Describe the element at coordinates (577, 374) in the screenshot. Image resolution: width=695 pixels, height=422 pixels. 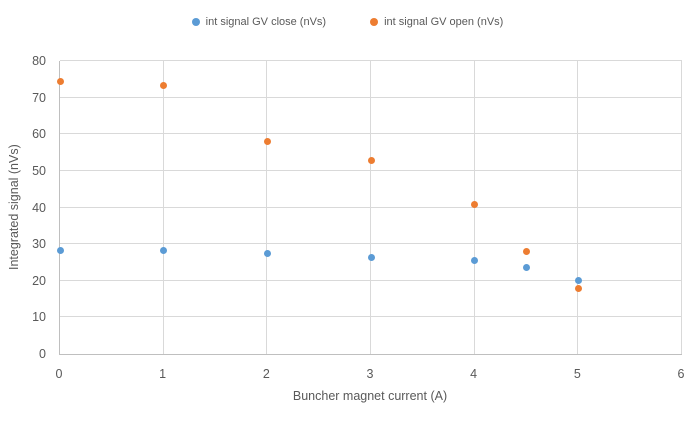
I see `x-tick-label: 5` at that location.